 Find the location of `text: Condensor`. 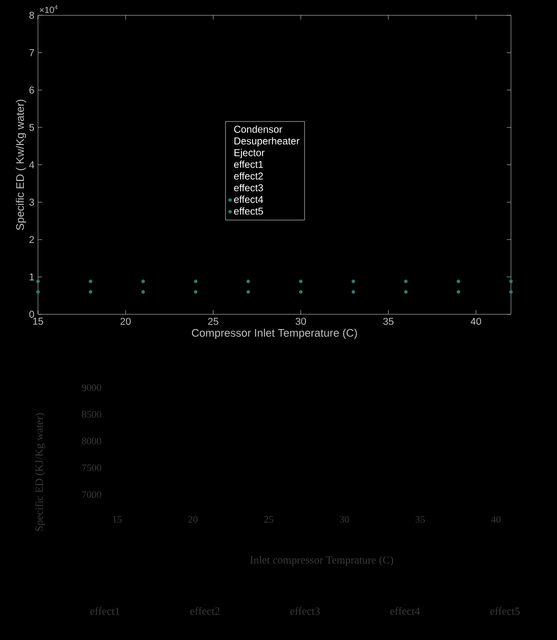

text: Condensor is located at coordinates (258, 129).